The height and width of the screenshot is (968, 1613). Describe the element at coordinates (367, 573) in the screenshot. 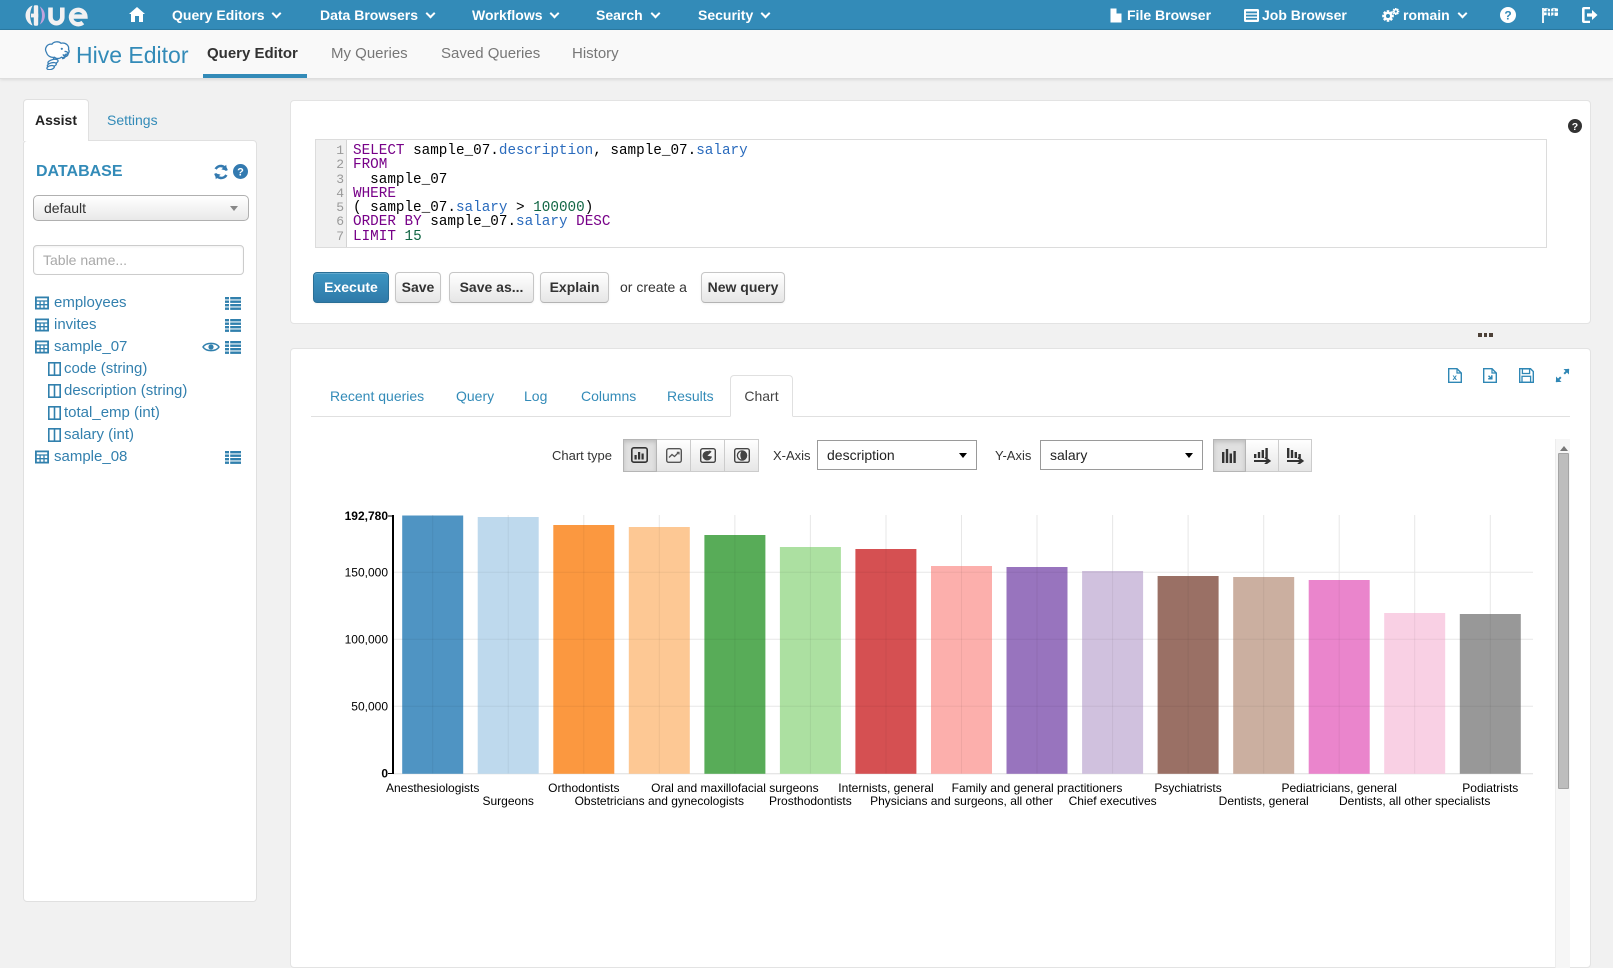

I see `svg-text: 150,000` at that location.